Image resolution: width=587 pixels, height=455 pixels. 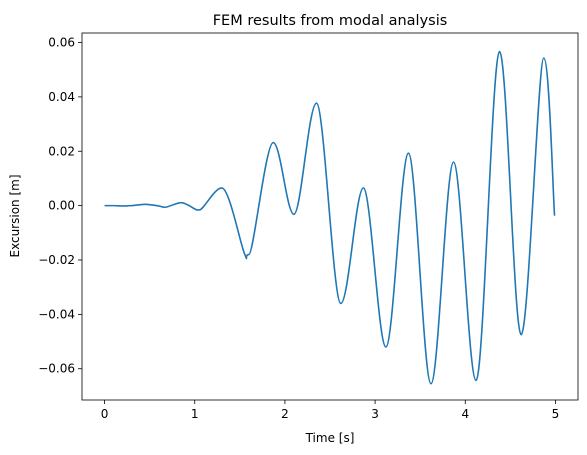 I want to click on x-axis: 0 1 2 3 4 5, so click(x=330, y=410).